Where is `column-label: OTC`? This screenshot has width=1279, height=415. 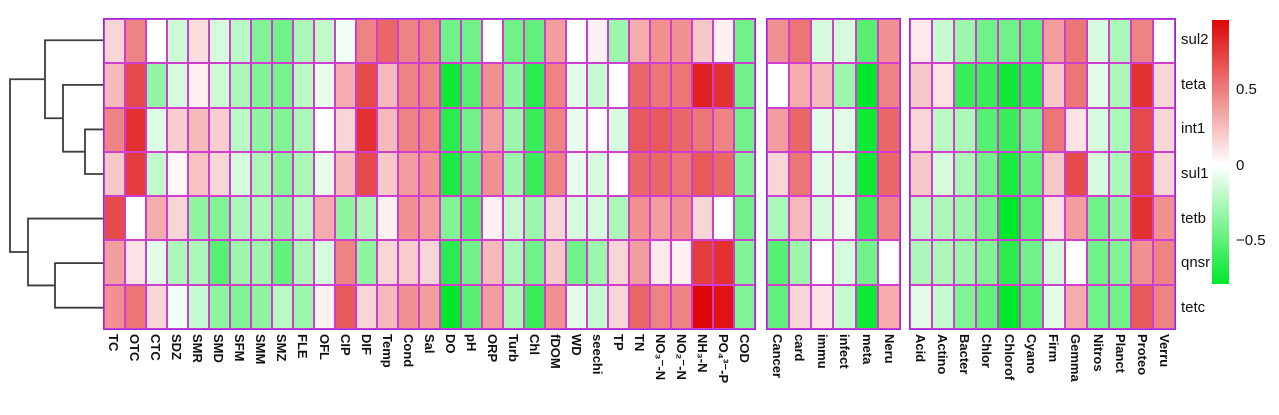 column-label: OTC is located at coordinates (135, 348).